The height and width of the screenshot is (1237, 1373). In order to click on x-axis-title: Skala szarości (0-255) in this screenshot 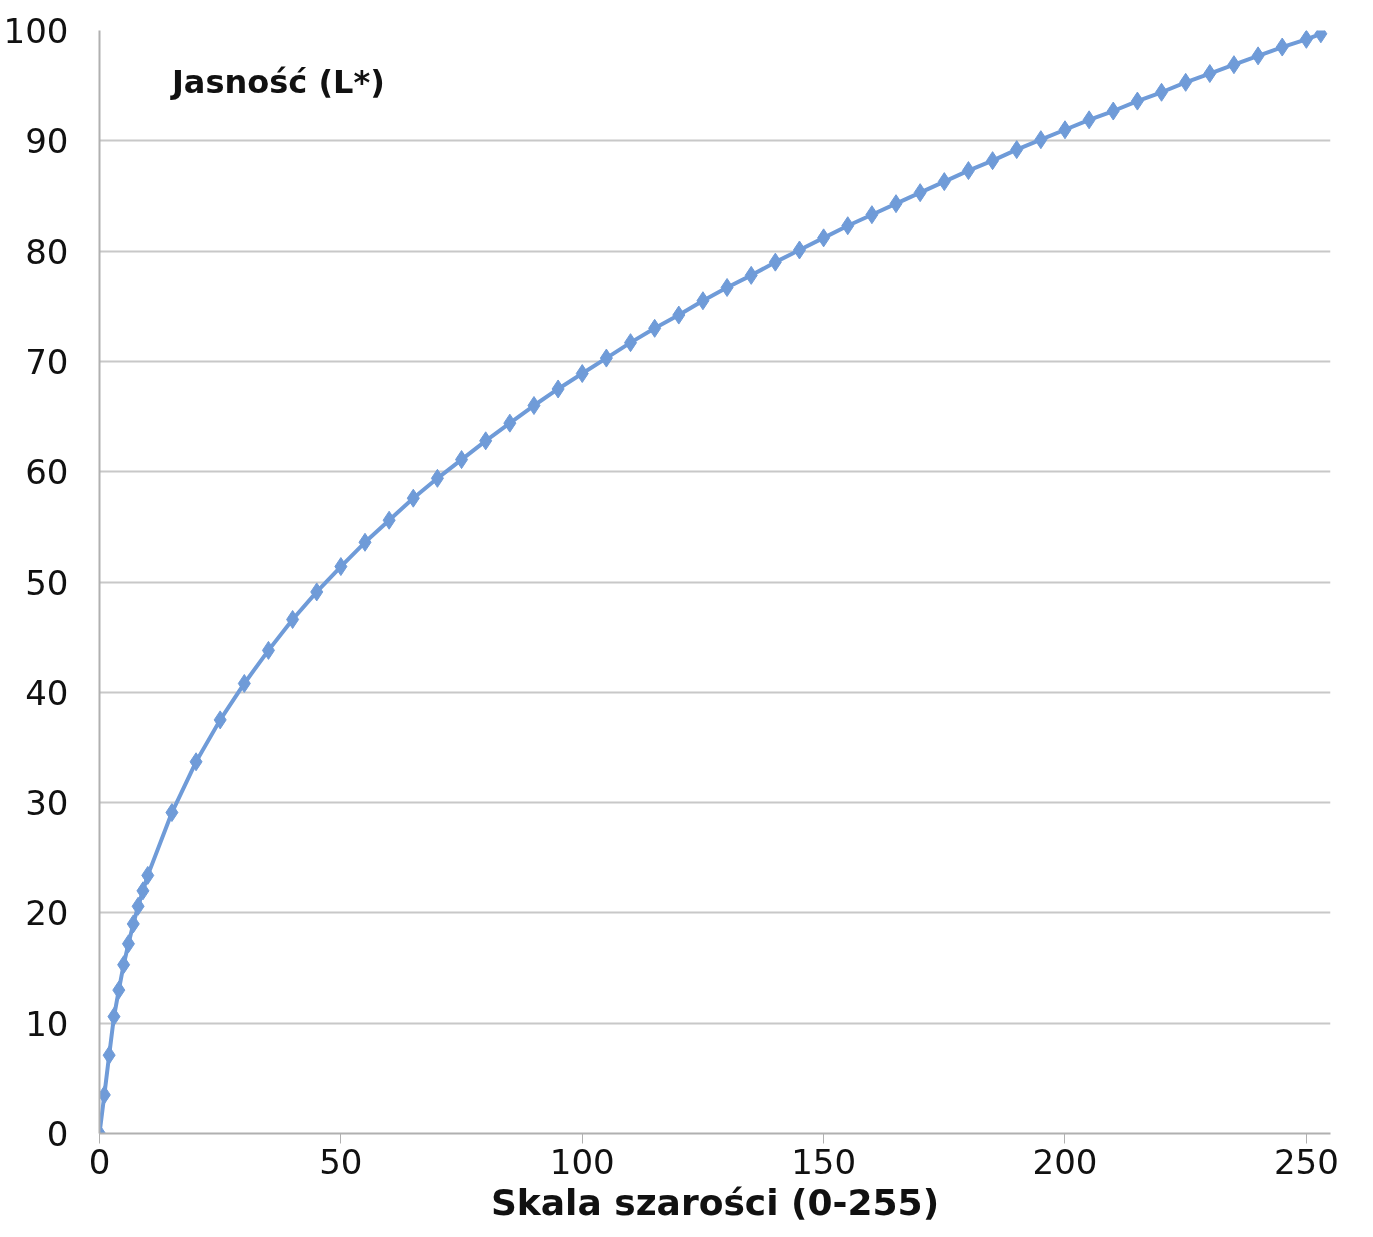, I will do `click(715, 1202)`.